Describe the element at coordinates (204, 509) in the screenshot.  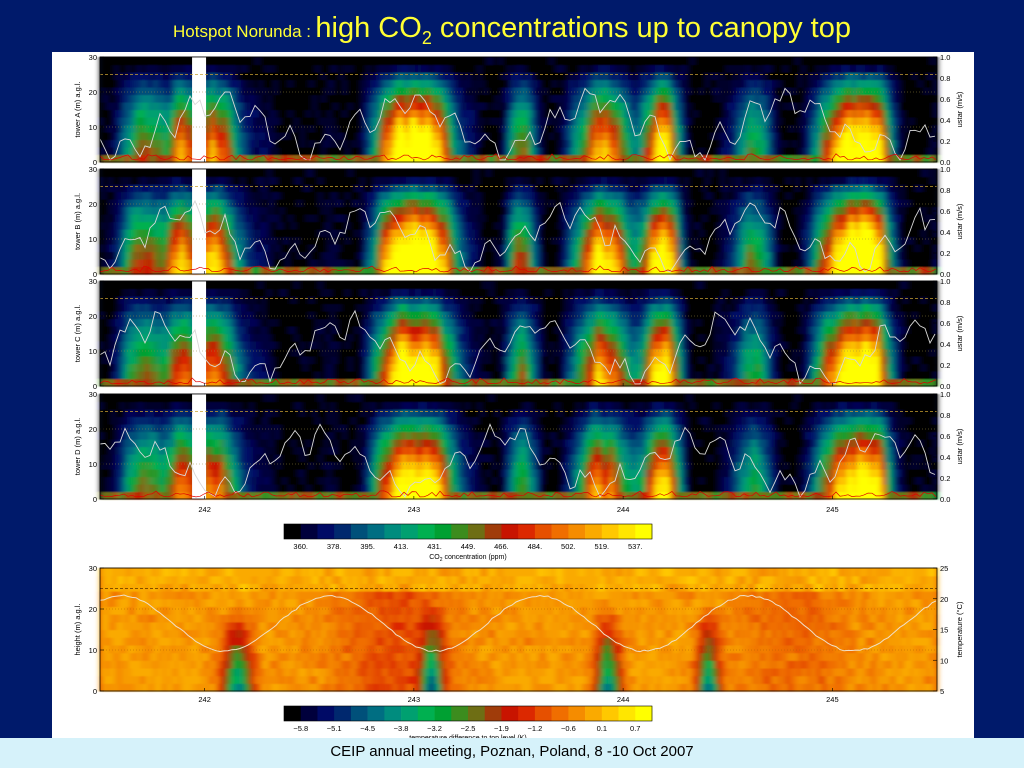
I see `tower-x-tick-label: 242` at that location.